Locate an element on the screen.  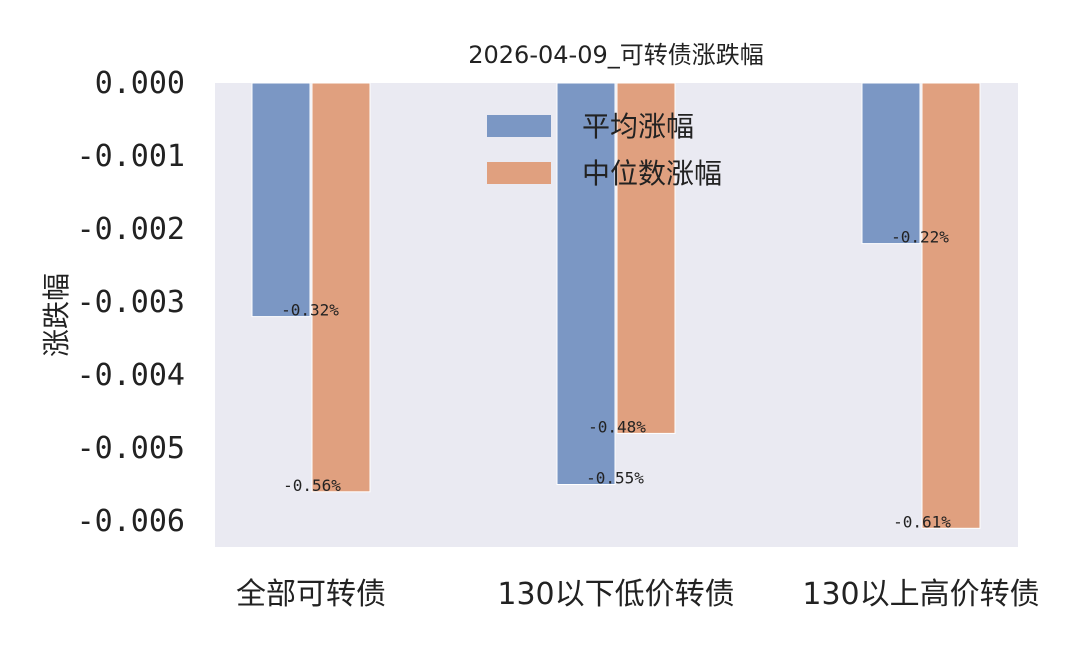
y-axis-label: 涨跌幅 is located at coordinates (56, 315).